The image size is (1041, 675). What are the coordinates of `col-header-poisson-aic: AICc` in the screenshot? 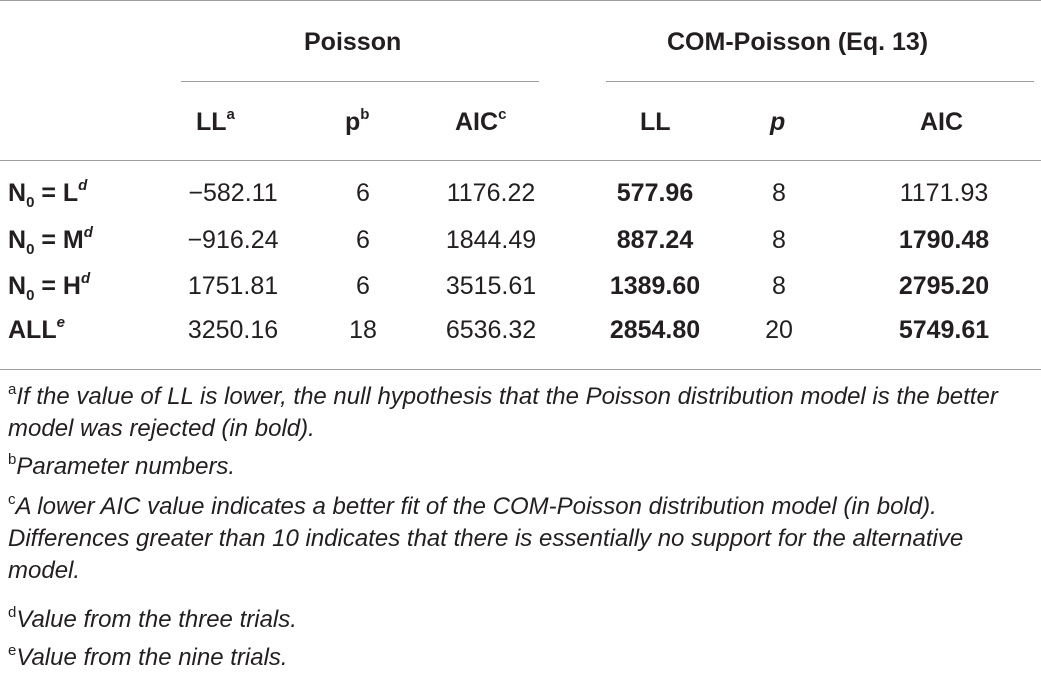 It's located at (481, 121).